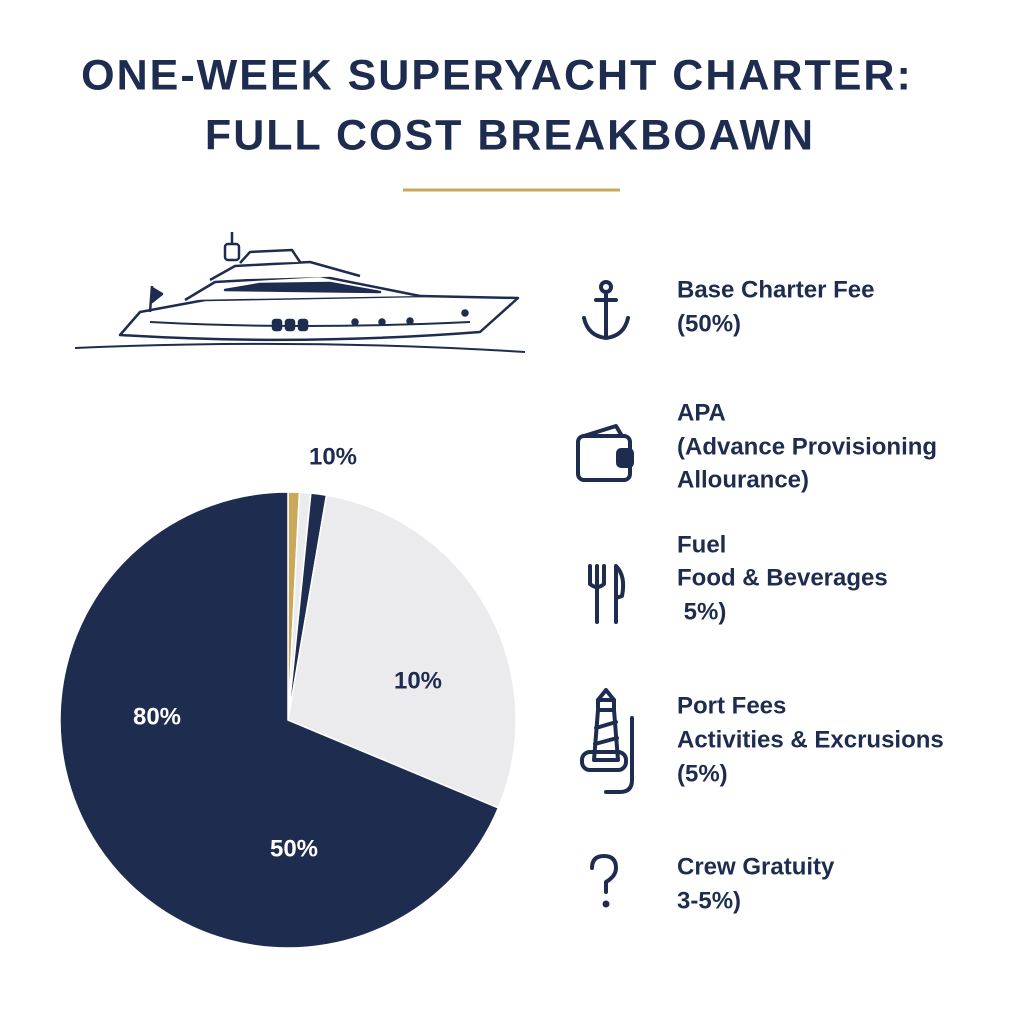  What do you see at coordinates (743, 479) in the screenshot?
I see `legend-text: Allourance)` at bounding box center [743, 479].